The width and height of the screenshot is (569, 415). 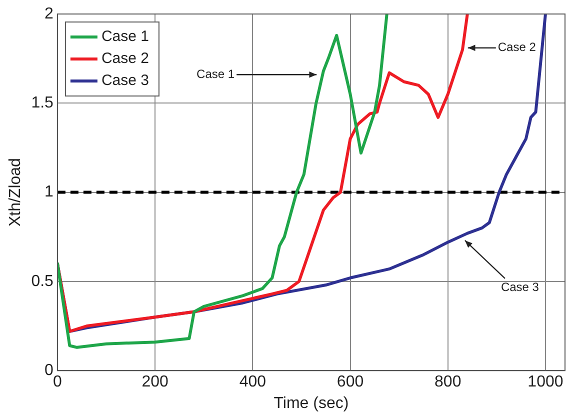 I want to click on x-tick-label: 200, so click(x=155, y=382).